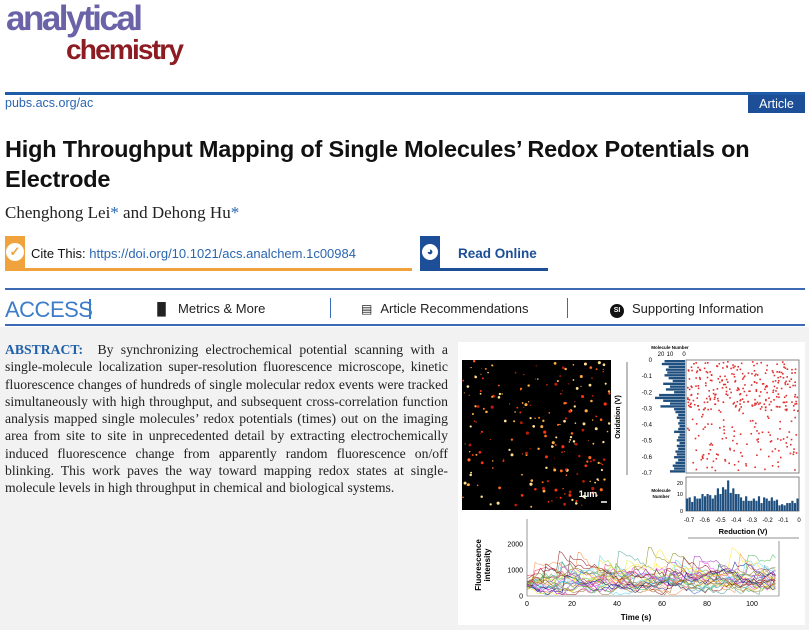 The width and height of the screenshot is (809, 641). Describe the element at coordinates (484, 253) in the screenshot. I see `read-online-button: ◕ Read Online` at that location.